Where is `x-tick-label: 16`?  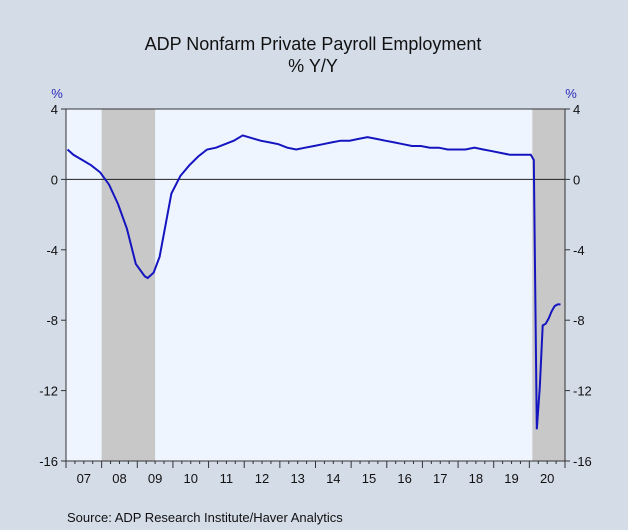 x-tick-label: 16 is located at coordinates (404, 478).